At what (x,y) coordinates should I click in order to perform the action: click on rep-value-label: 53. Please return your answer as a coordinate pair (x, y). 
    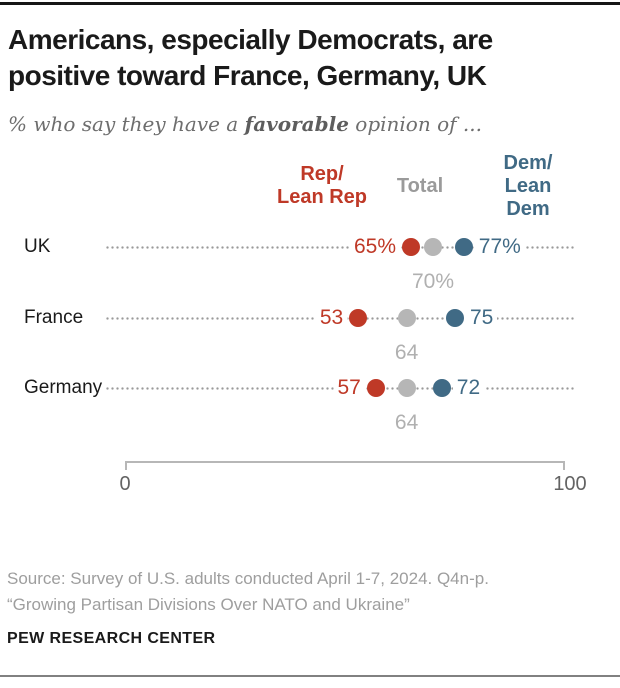
    Looking at the image, I should click on (331, 318).